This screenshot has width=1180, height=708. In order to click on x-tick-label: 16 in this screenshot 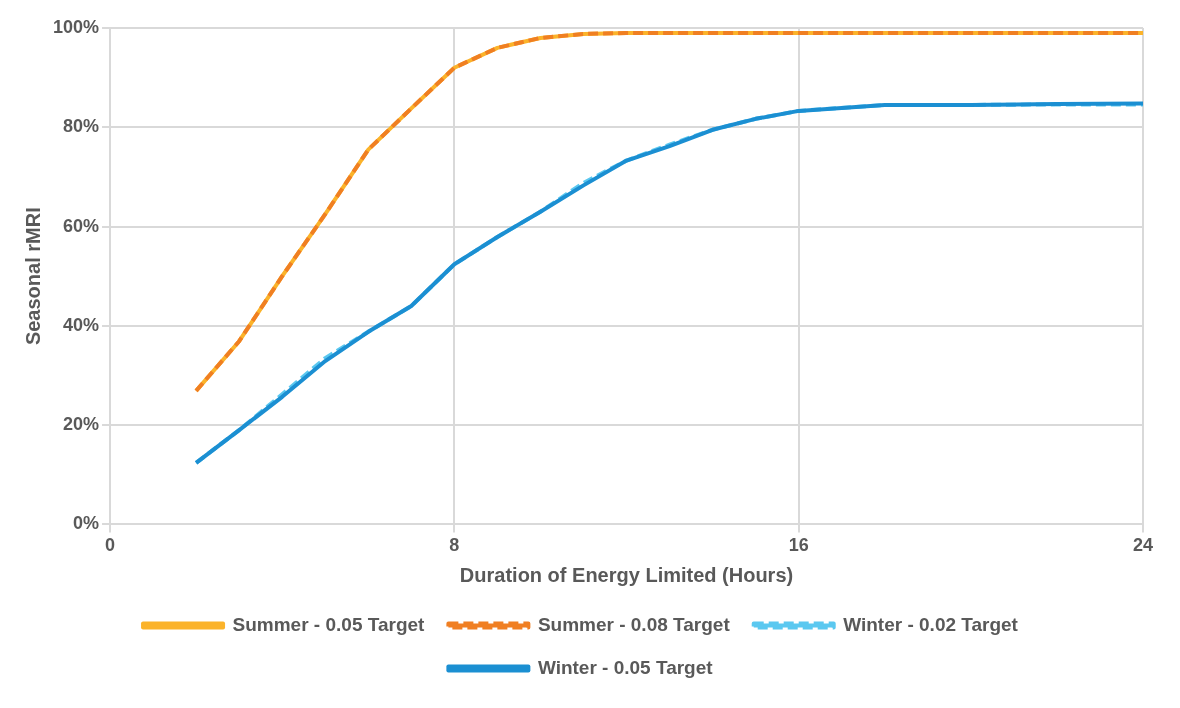, I will do `click(798, 545)`.